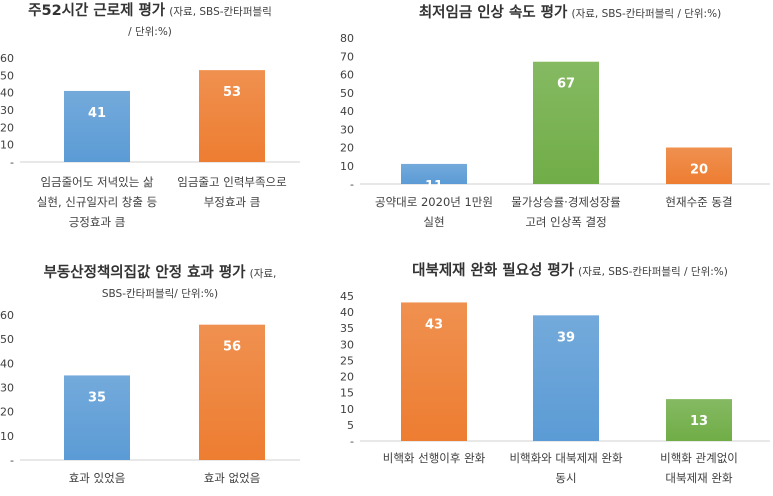 This screenshot has width=773, height=496. I want to click on chart-title: 대북제재 완화 필요성 평가, so click(493, 271).